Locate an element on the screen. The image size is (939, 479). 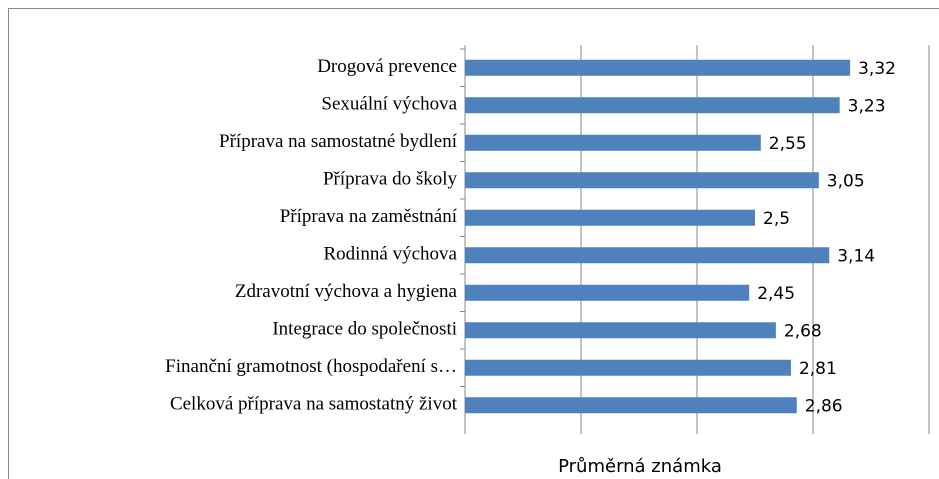
y-tick-label: Integrace do společnosti is located at coordinates (364, 329).